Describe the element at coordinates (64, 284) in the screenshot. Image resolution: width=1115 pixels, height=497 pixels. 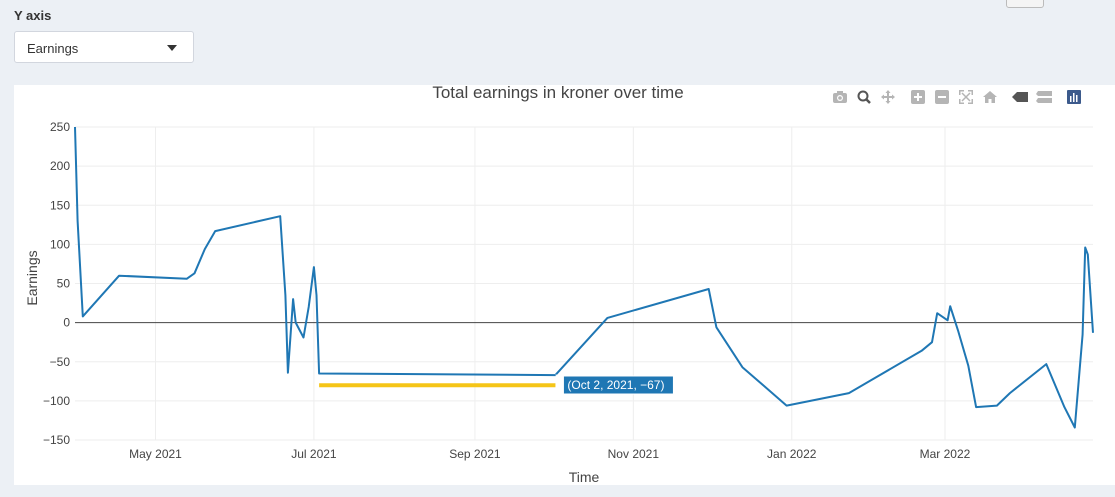
I see `y-tick-label: 50` at that location.